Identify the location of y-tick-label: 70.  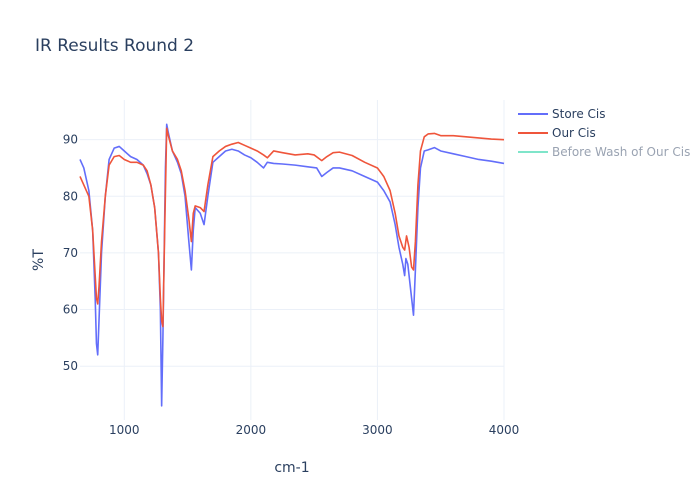
(70, 253).